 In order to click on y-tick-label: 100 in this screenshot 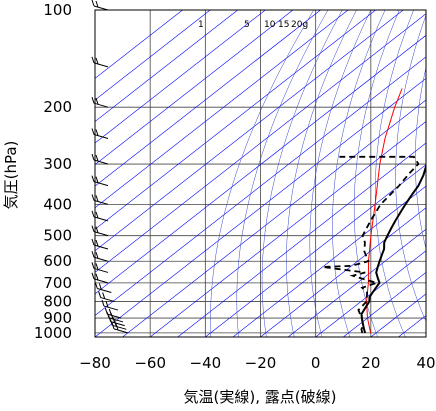, I will do `click(57, 10)`.